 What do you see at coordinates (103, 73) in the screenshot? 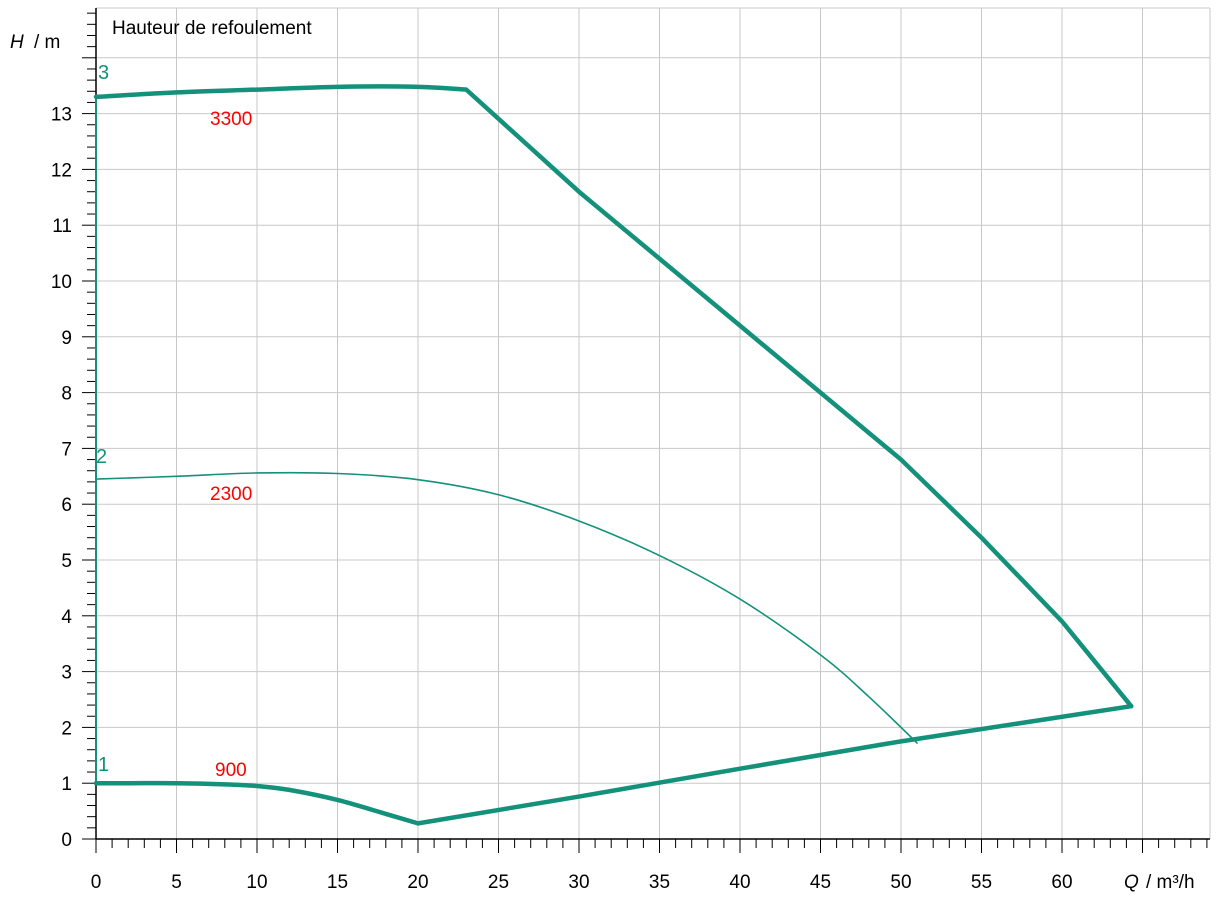
I see `curve-number-label: 3` at bounding box center [103, 73].